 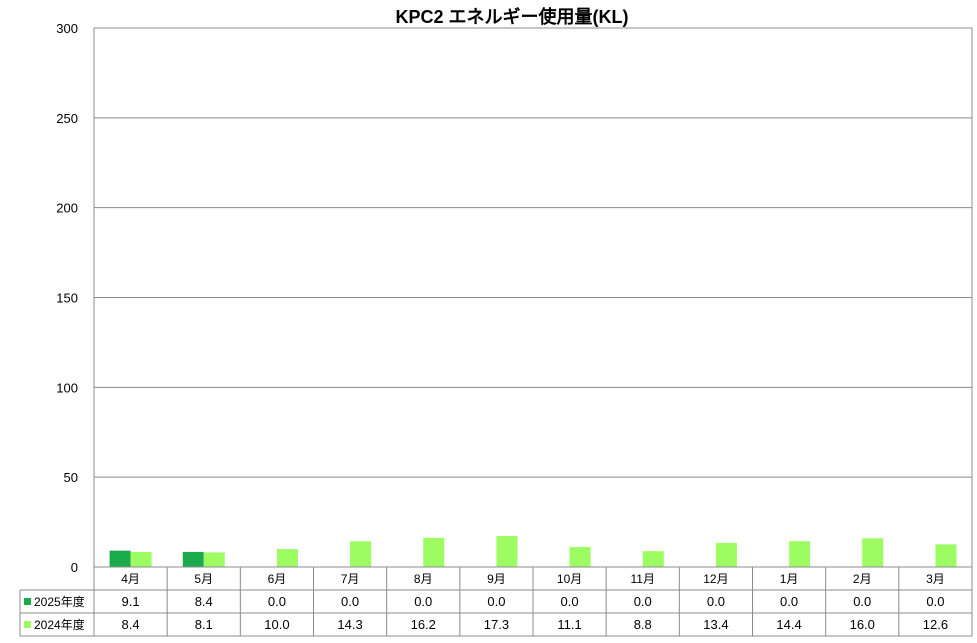 What do you see at coordinates (423, 579) in the screenshot?
I see `category-label: 8月` at bounding box center [423, 579].